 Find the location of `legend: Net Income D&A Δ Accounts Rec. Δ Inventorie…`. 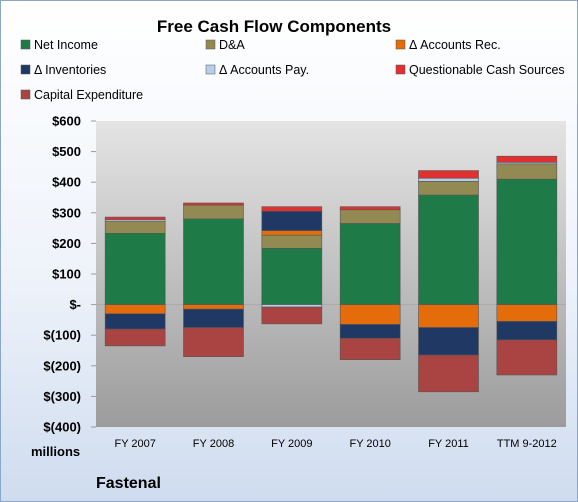

legend: Net Income D&A Δ Accounts Rec. Δ Inventorie… is located at coordinates (292, 70).